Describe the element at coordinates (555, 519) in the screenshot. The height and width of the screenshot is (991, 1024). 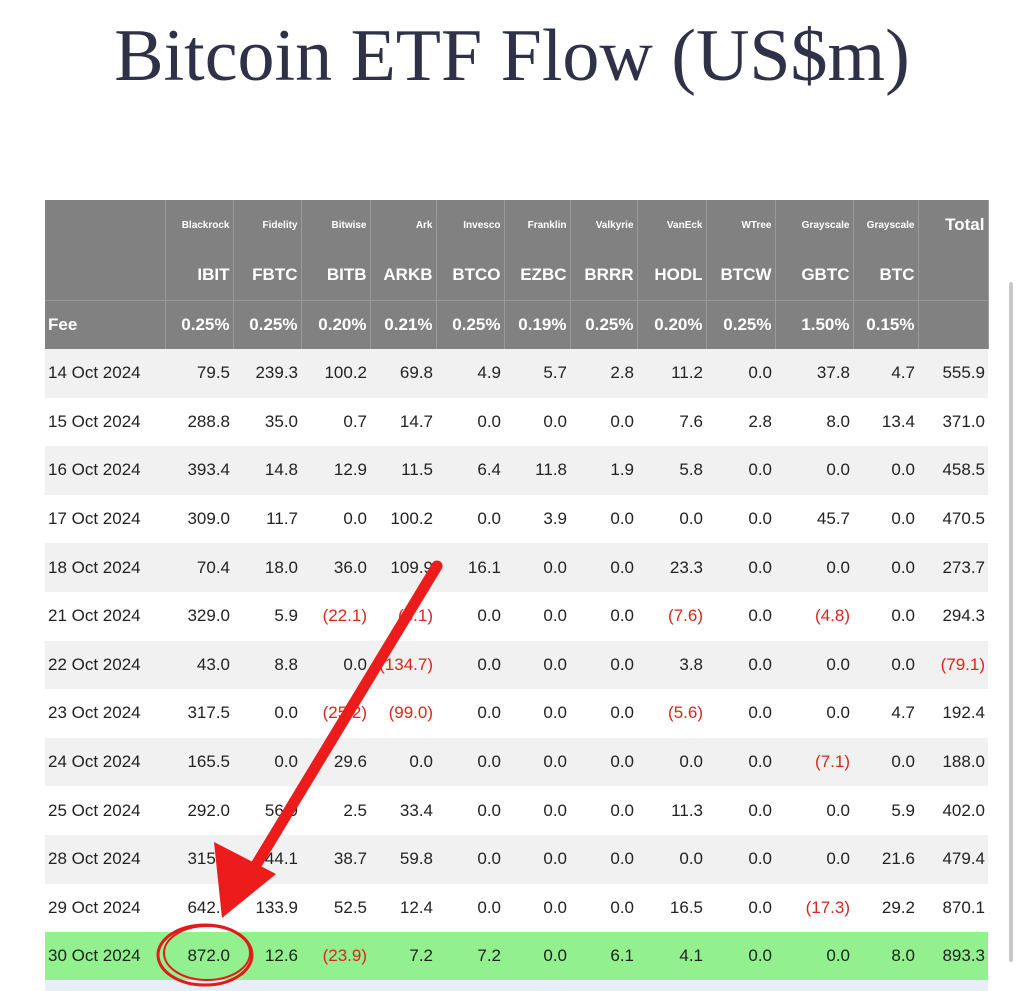
I see `flow-value: 3.9` at that location.